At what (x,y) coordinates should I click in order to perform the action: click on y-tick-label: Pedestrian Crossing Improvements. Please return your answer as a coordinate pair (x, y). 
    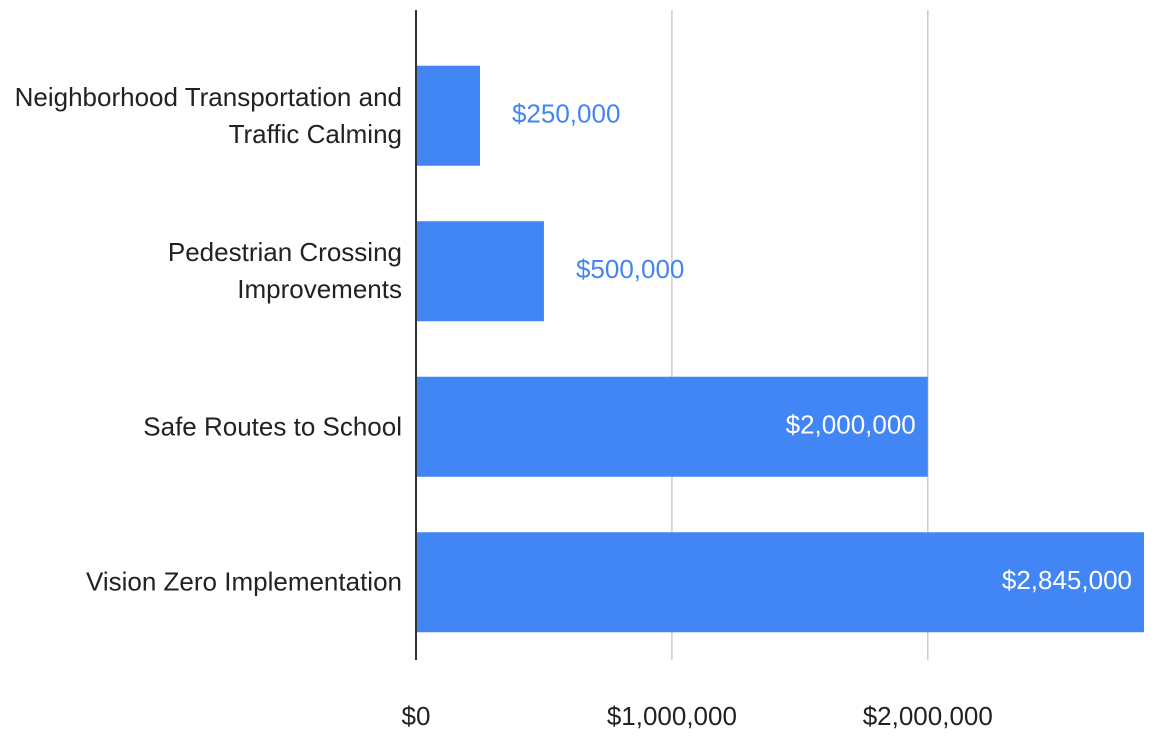
    Looking at the image, I should click on (284, 271).